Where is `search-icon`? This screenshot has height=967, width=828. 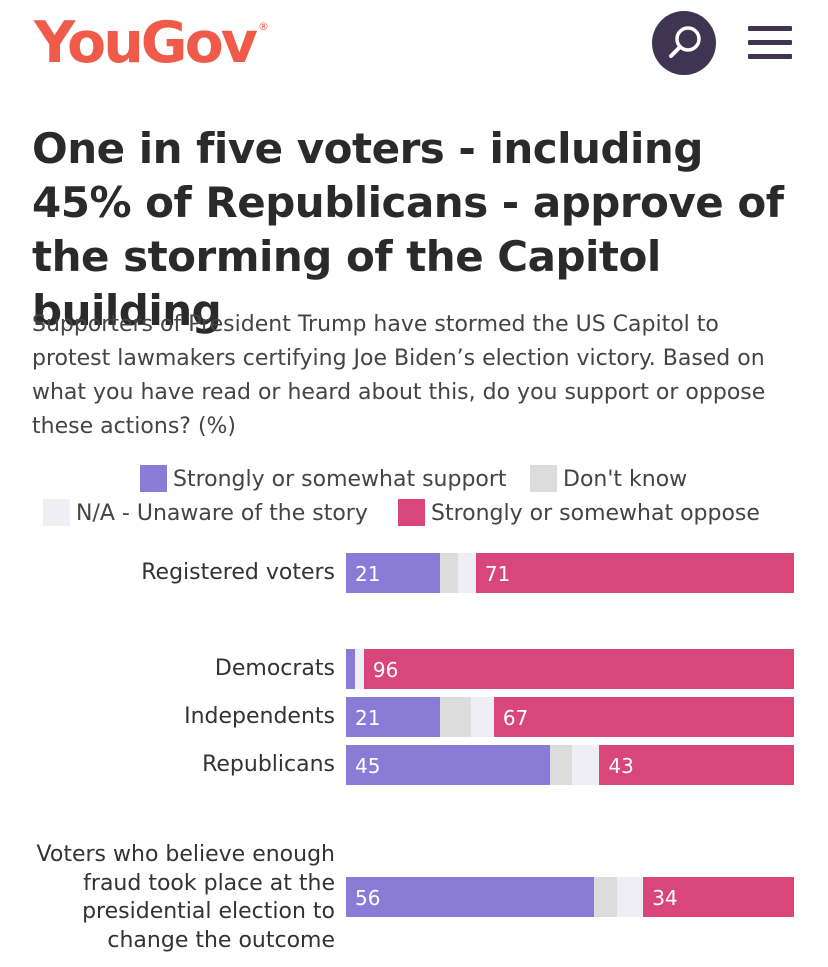
search-icon is located at coordinates (685, 42).